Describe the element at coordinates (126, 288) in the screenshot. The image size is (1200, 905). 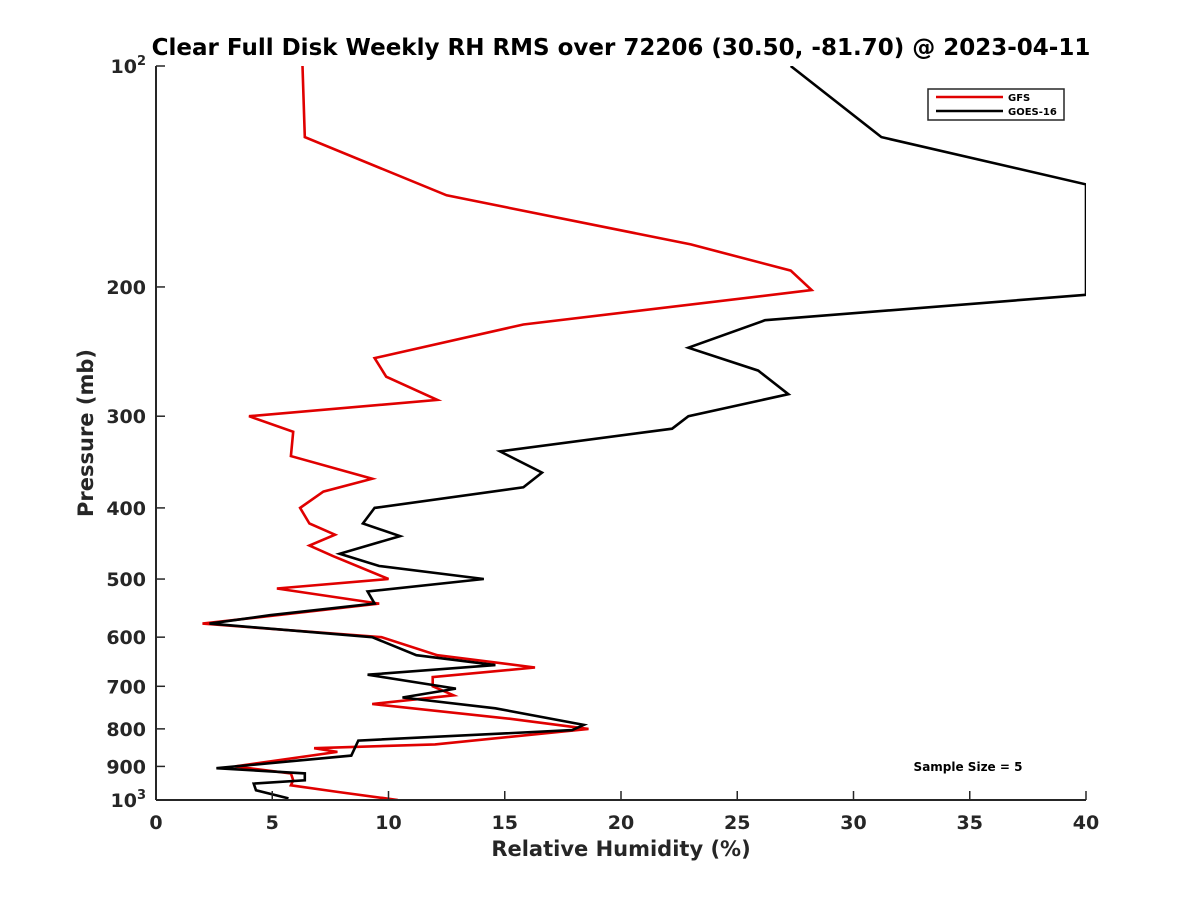
I see `y-tick-label: 200` at that location.